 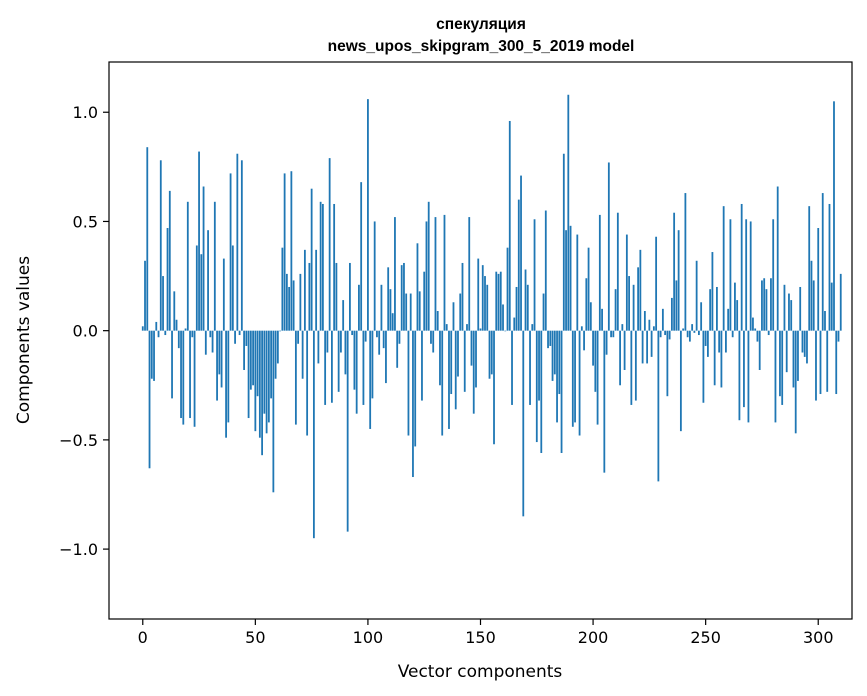 What do you see at coordinates (255, 637) in the screenshot?
I see `x-tick-label: 50` at bounding box center [255, 637].